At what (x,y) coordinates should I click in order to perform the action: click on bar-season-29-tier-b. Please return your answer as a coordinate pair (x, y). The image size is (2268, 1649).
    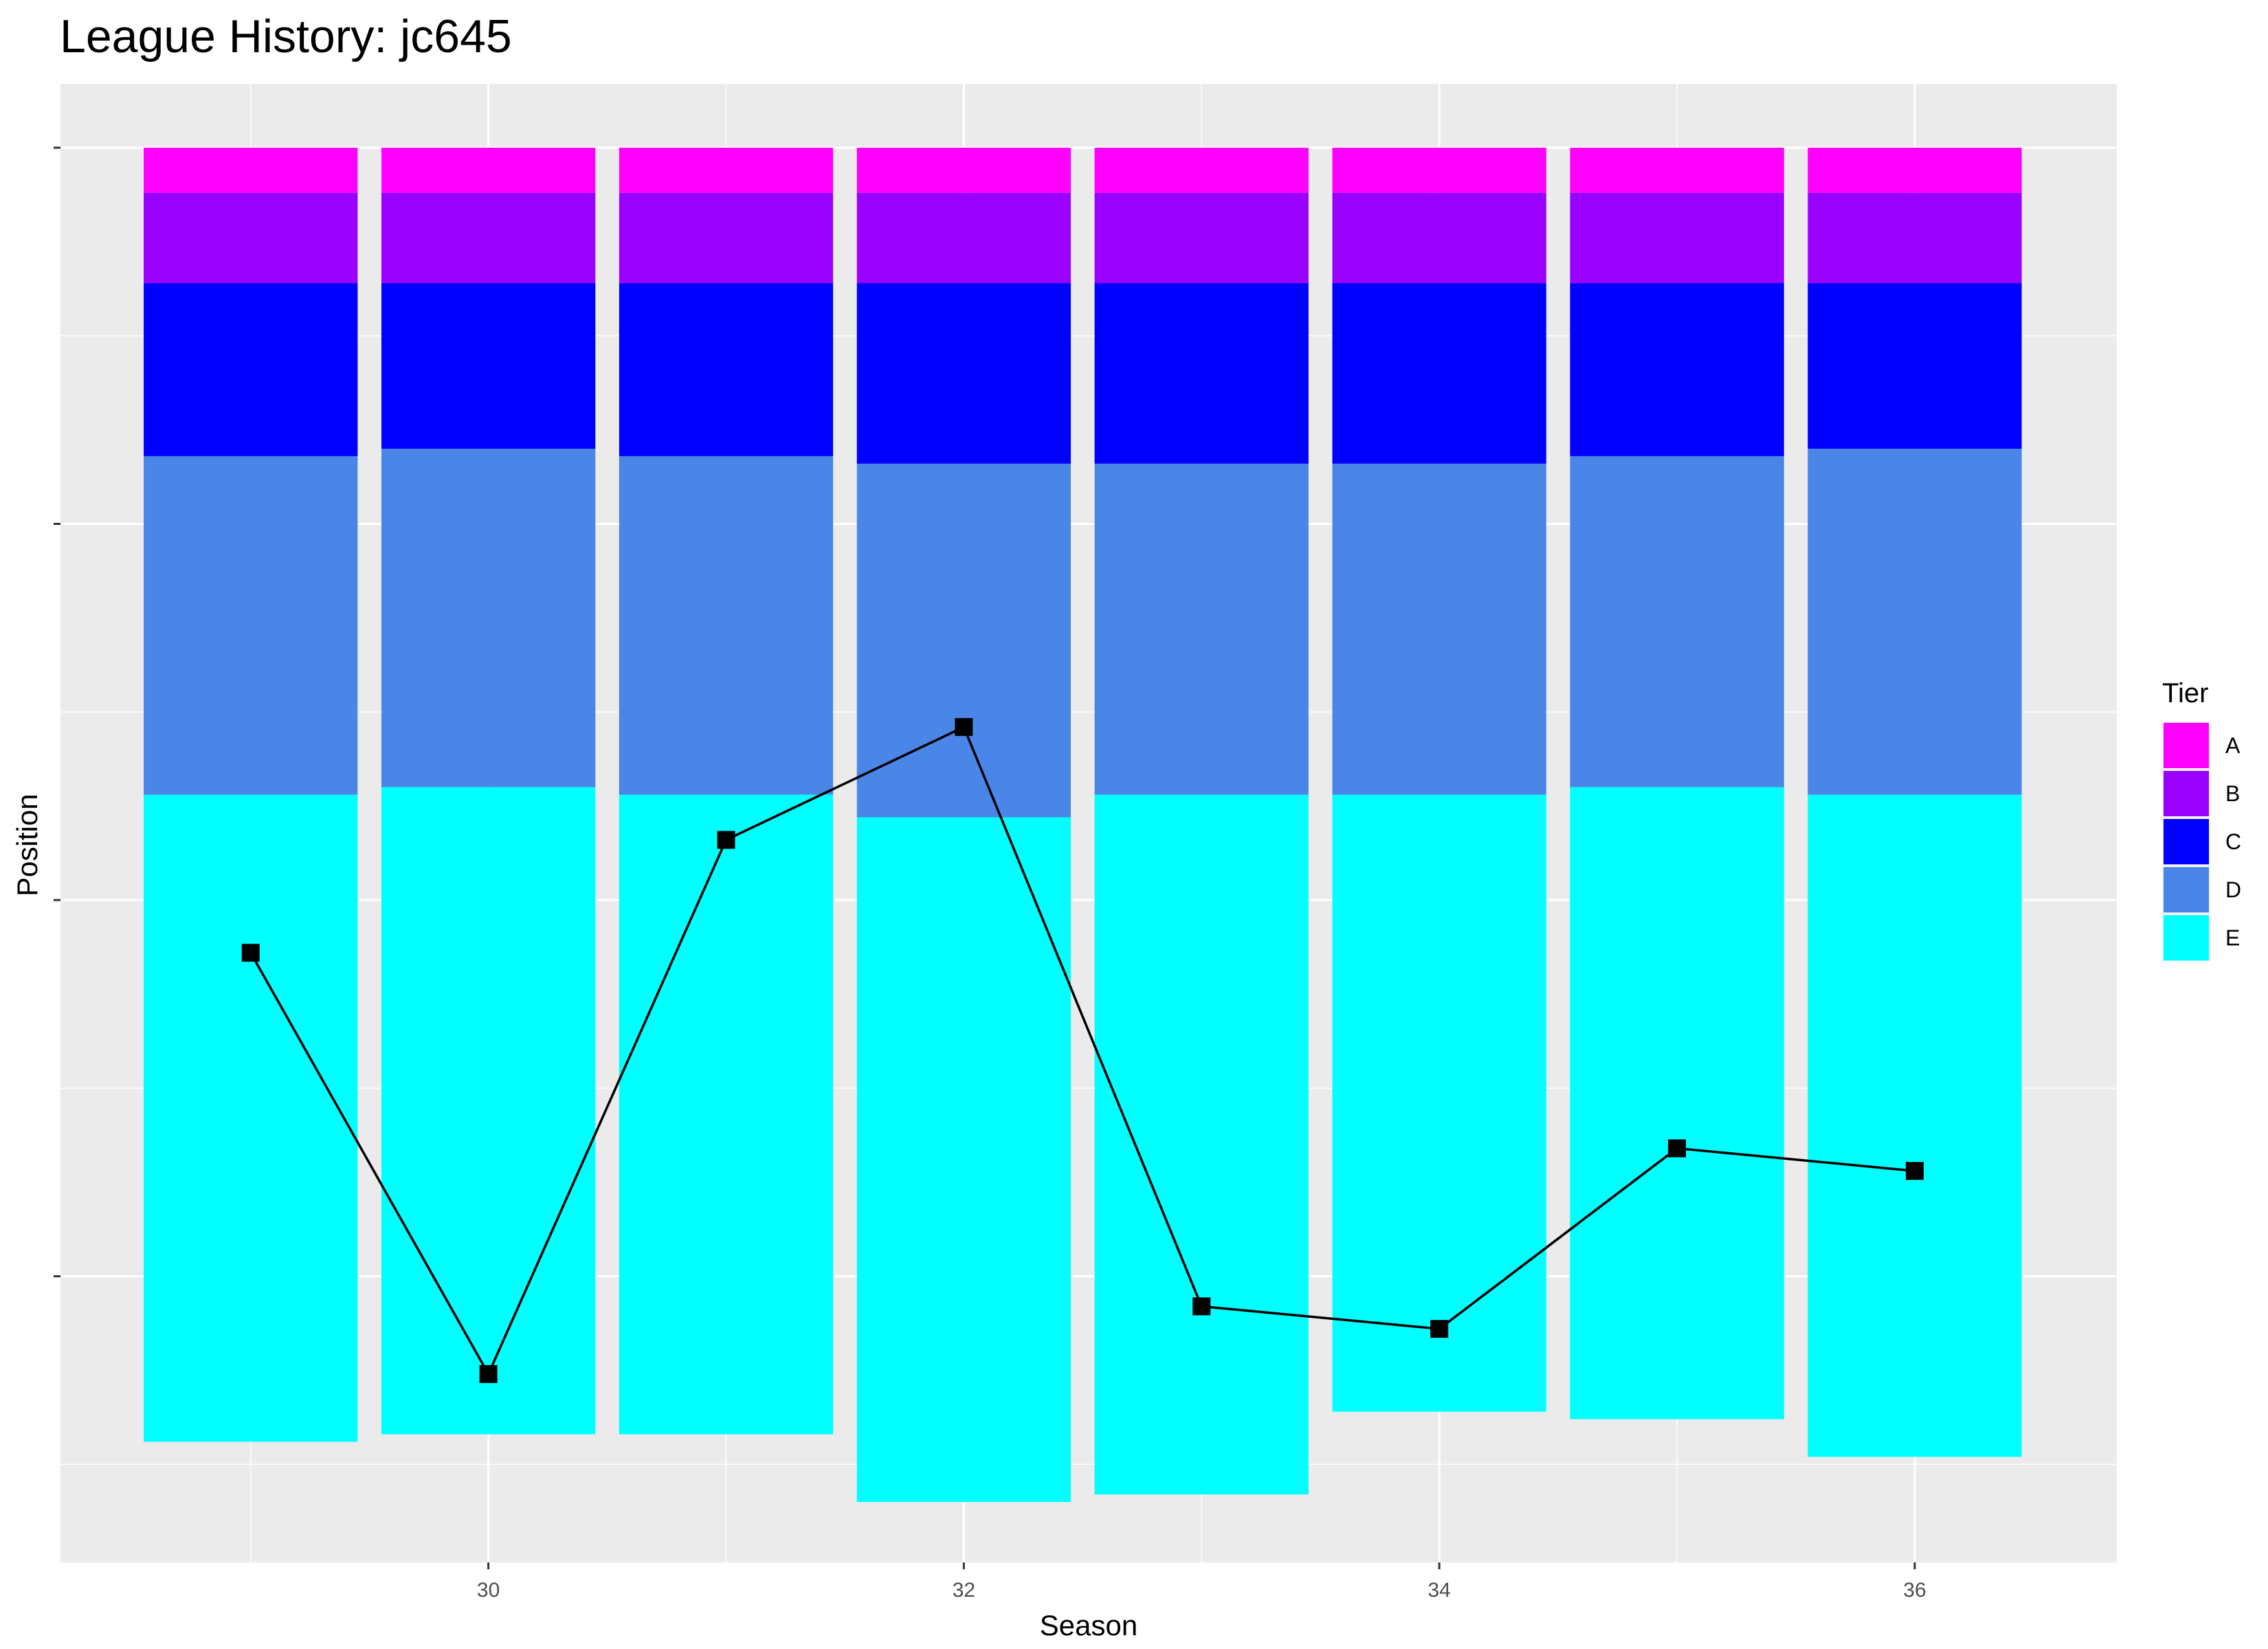
    Looking at the image, I should click on (251, 238).